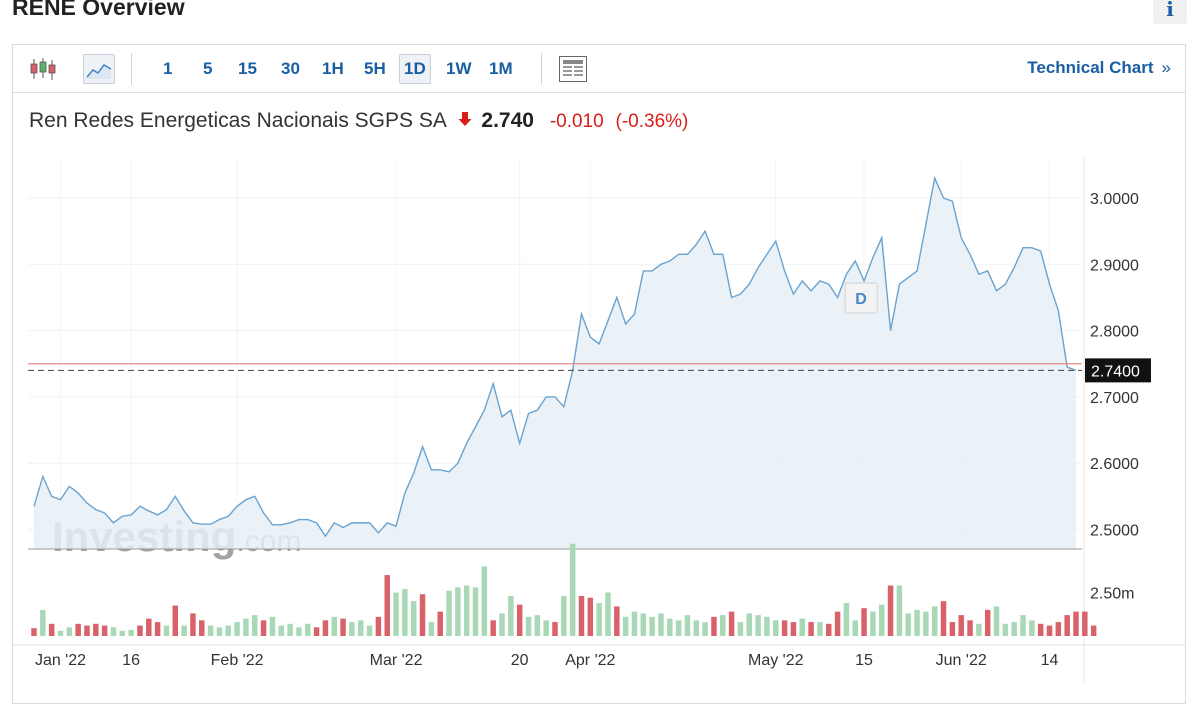 This screenshot has height=704, width=1200. Describe the element at coordinates (1114, 265) in the screenshot. I see `price-tick-label: 2.9000` at that location.